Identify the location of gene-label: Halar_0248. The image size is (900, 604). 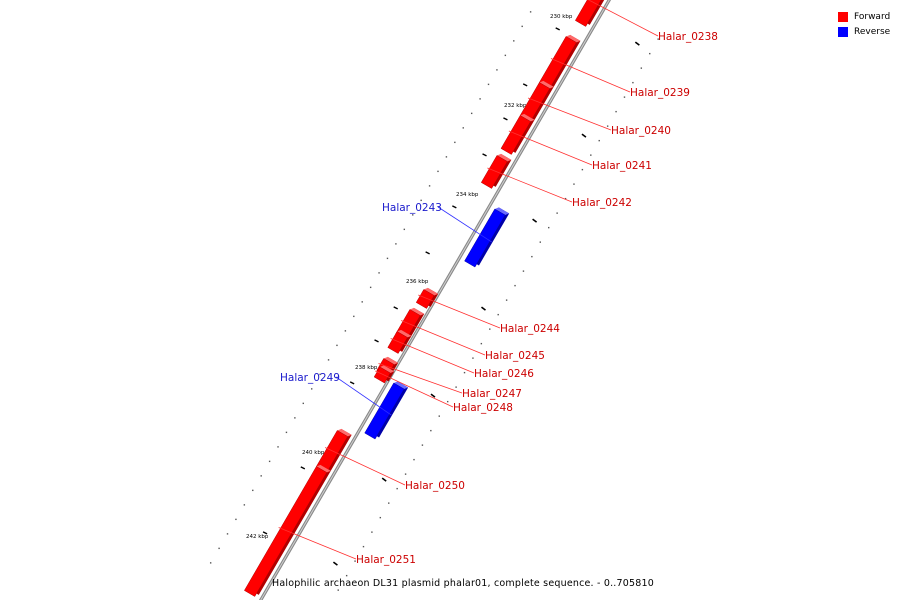
(483, 408).